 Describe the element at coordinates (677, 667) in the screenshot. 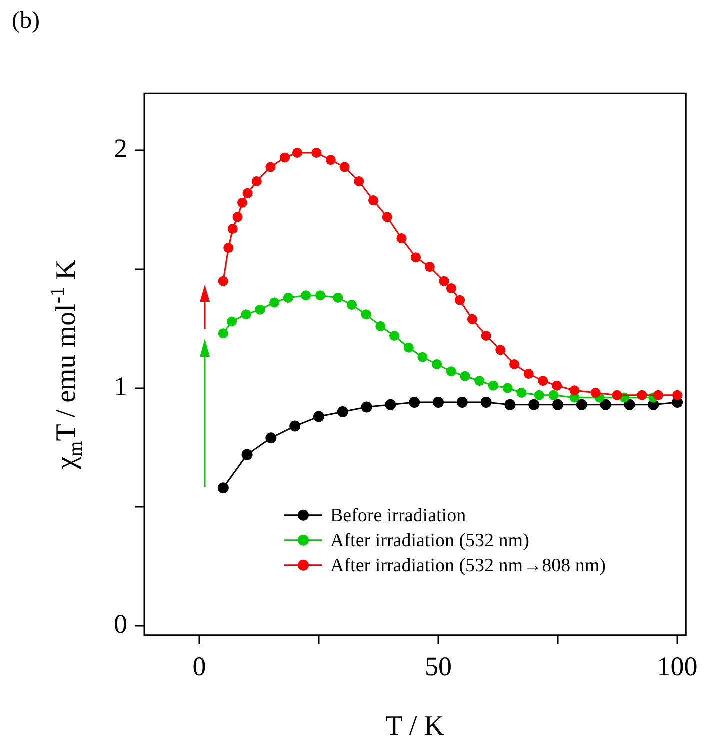

I see `x-tick-label: 100` at that location.